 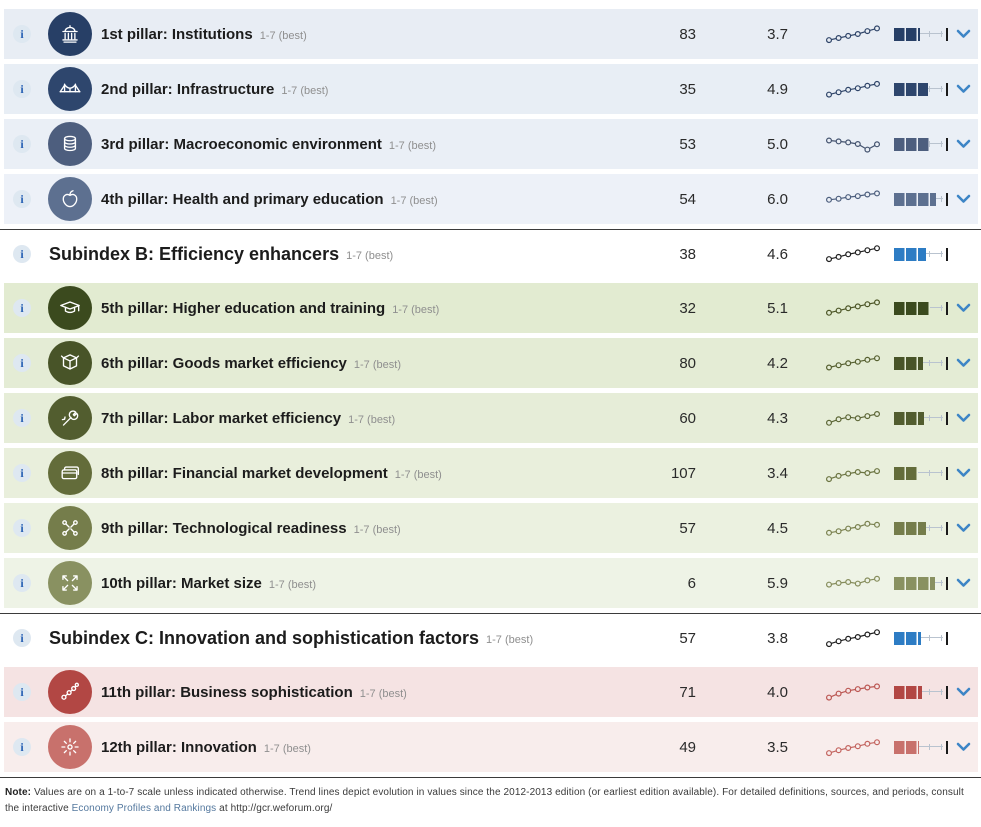 I want to click on score-cell: 6.0, so click(x=744, y=199).